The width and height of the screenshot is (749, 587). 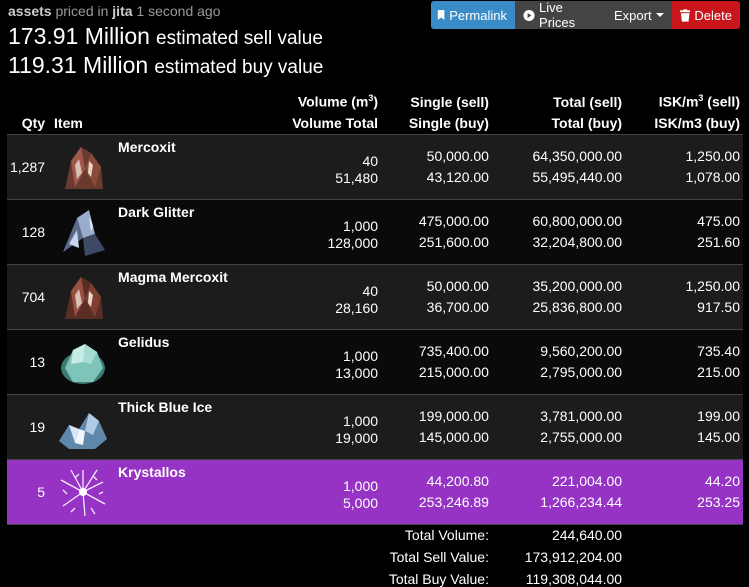 What do you see at coordinates (361, 503) in the screenshot?
I see `item-volume-total: 5,000` at bounding box center [361, 503].